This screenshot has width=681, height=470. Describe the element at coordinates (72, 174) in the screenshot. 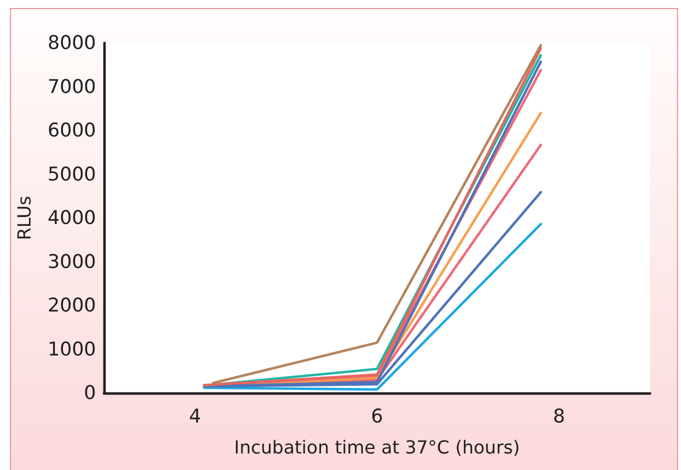

I see `y-tick-label: 5000` at that location.